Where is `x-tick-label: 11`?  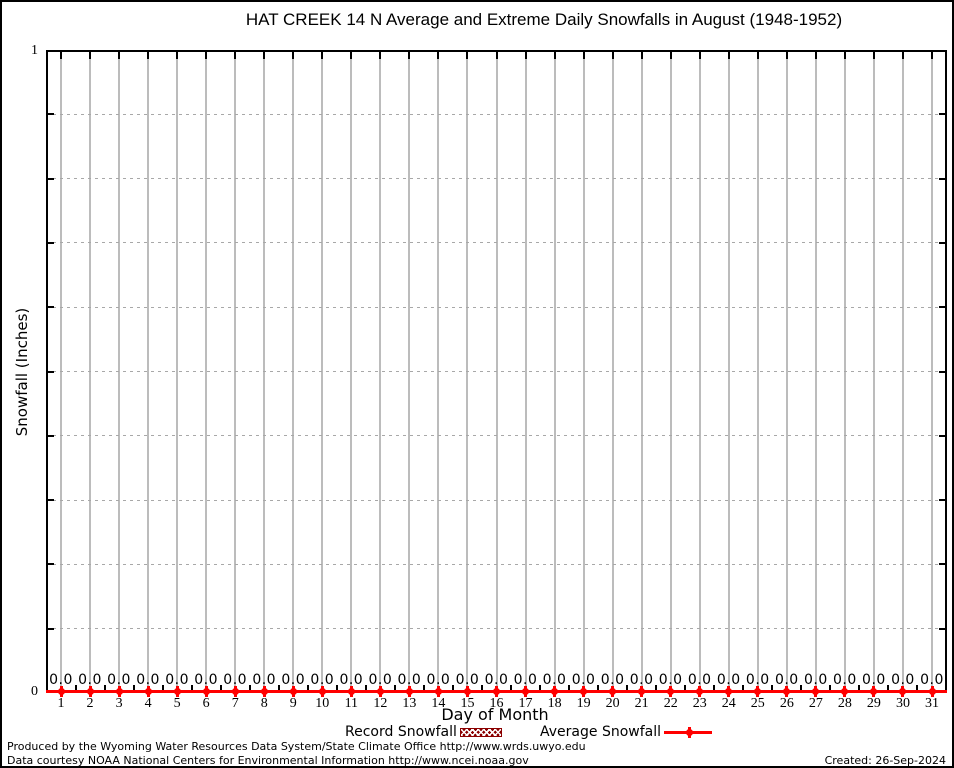 x-tick-label: 11 is located at coordinates (351, 703).